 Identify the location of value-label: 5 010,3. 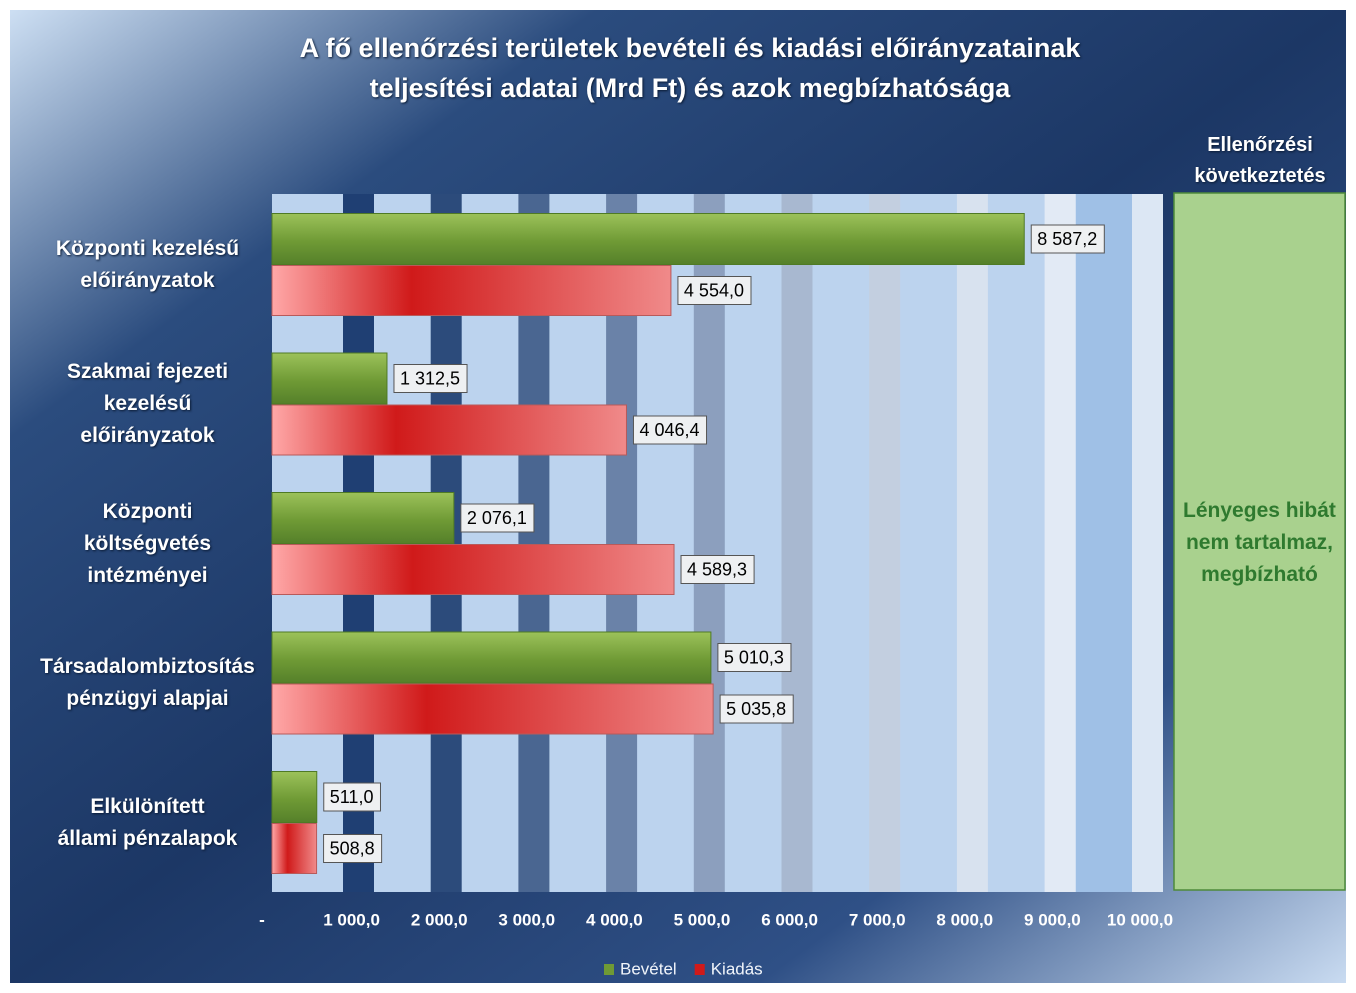
(754, 657).